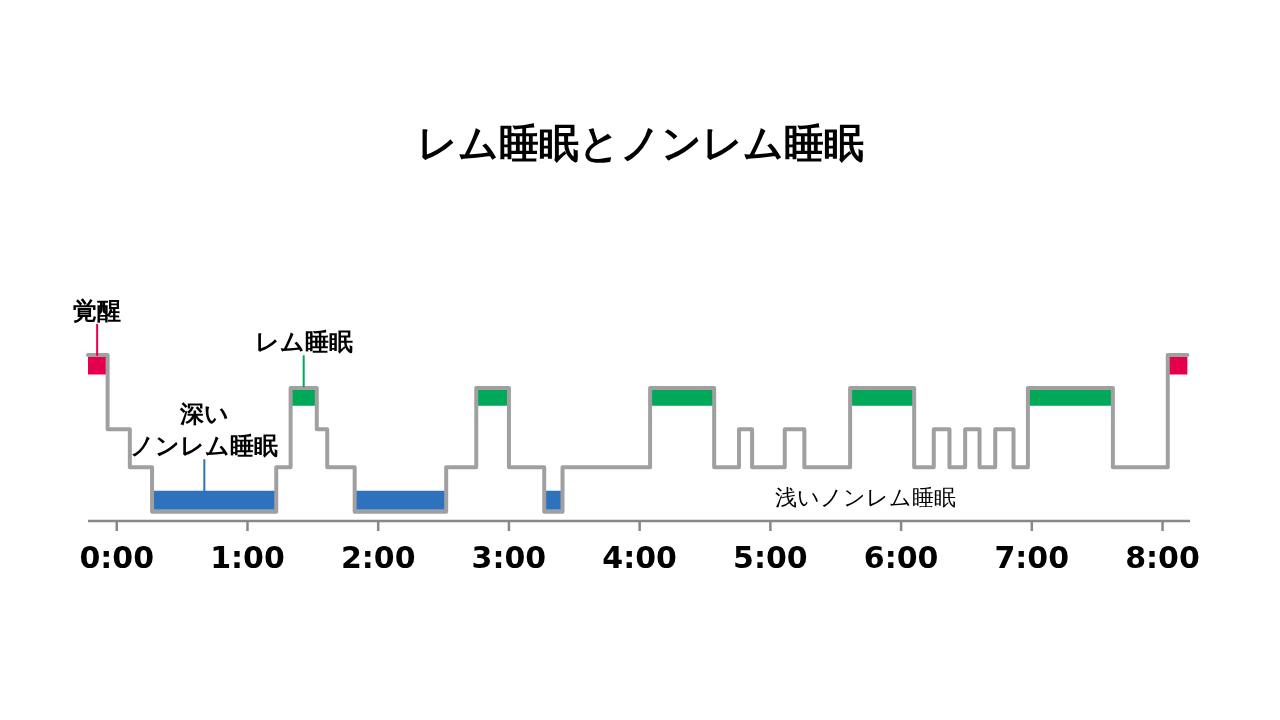 The height and width of the screenshot is (720, 1280). I want to click on x-tick-label: 4:00, so click(639, 557).